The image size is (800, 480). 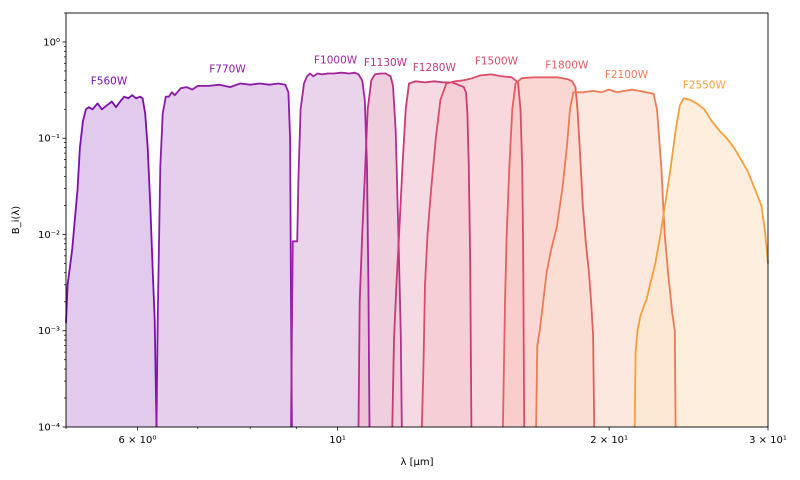 I want to click on band-area-f560w, so click(x=111, y=261).